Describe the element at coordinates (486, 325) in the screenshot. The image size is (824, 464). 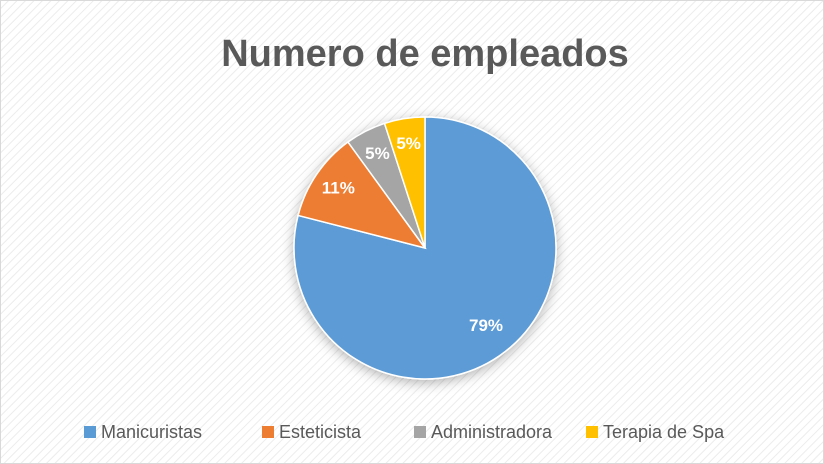
I see `data-label: 79%` at that location.